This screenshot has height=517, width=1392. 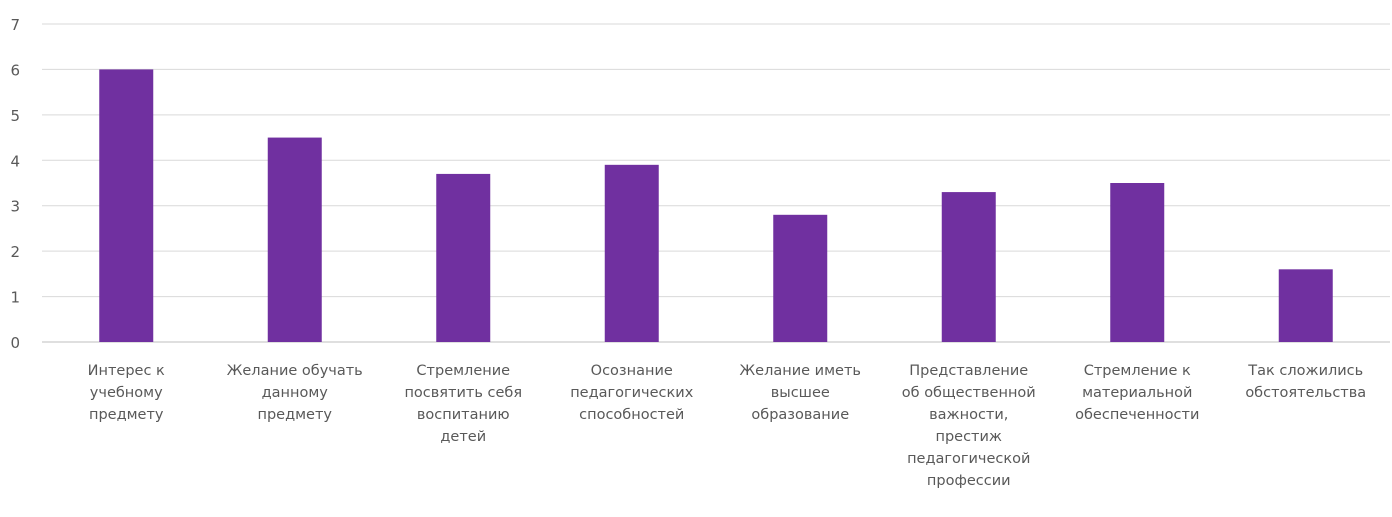 I want to click on x-category-label: Желание обучать данному предмету, so click(x=295, y=393).